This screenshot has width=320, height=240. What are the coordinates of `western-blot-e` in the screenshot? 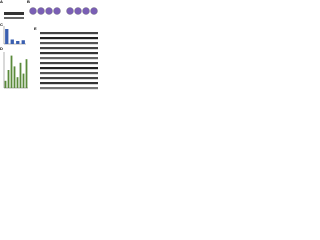 It's located at (69, 61).